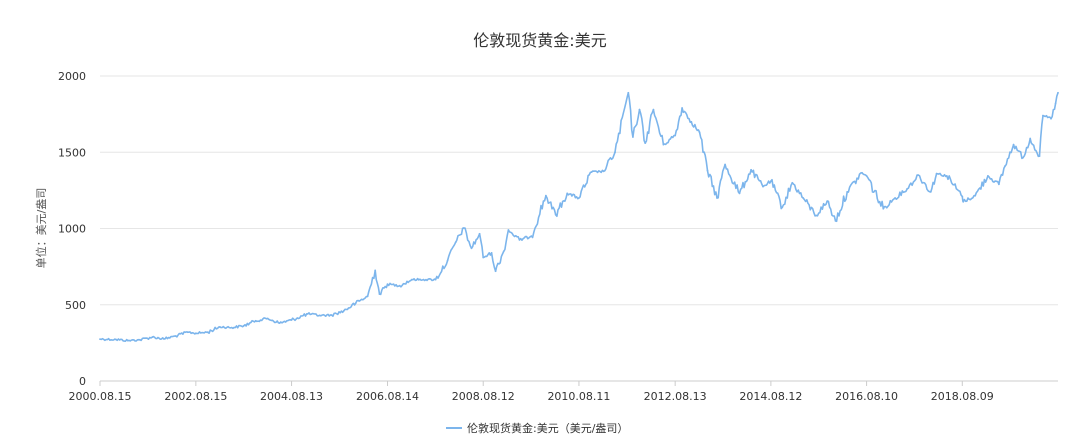 This screenshot has height=443, width=1080. I want to click on x-tick-label: 2002.08.15, so click(195, 396).